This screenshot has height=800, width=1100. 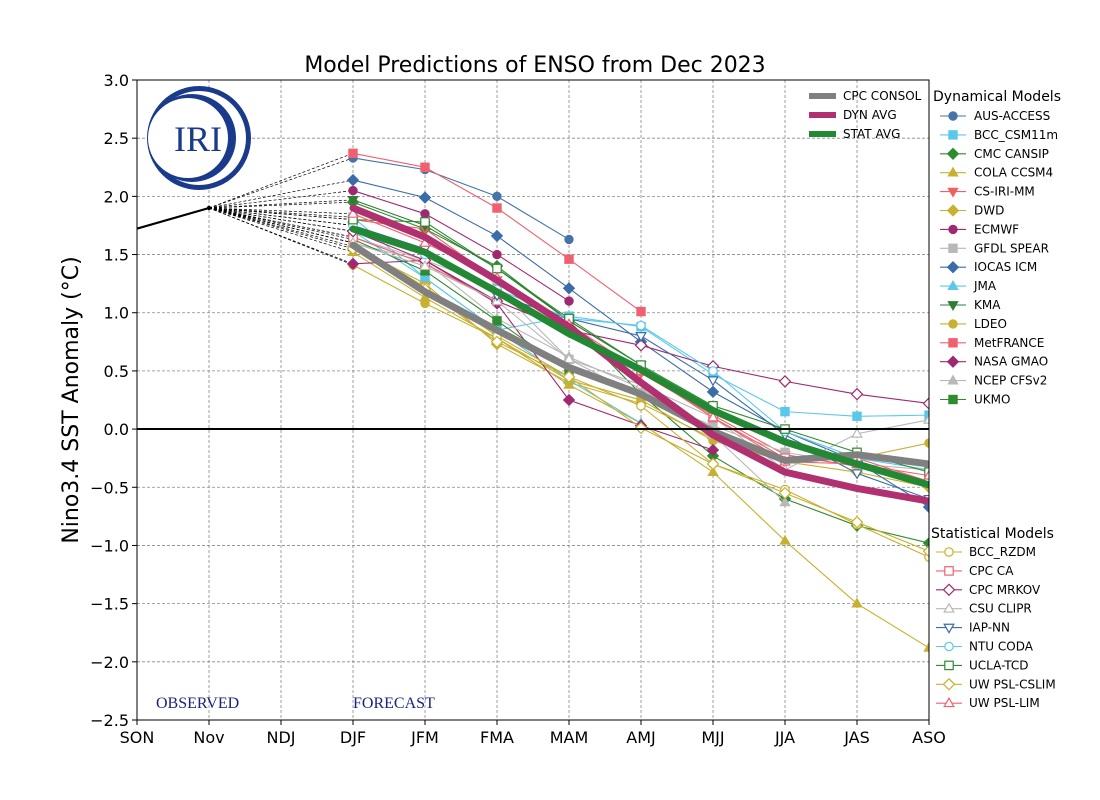 What do you see at coordinates (1011, 154) in the screenshot?
I see `legend-label: CMC CANSIP` at bounding box center [1011, 154].